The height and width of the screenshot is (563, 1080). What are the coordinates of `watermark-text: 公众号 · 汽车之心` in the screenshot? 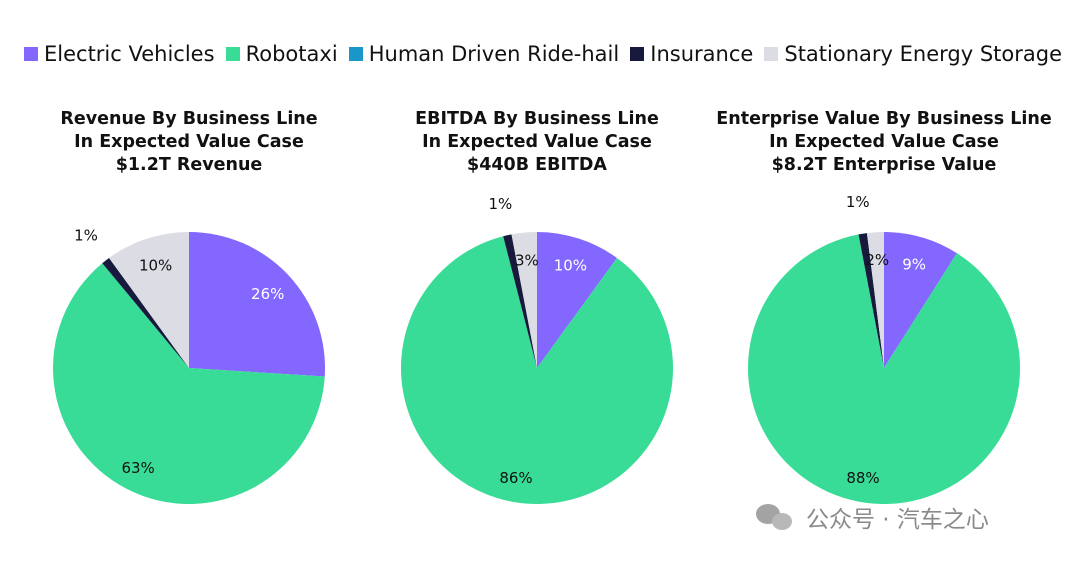 It's located at (897, 520).